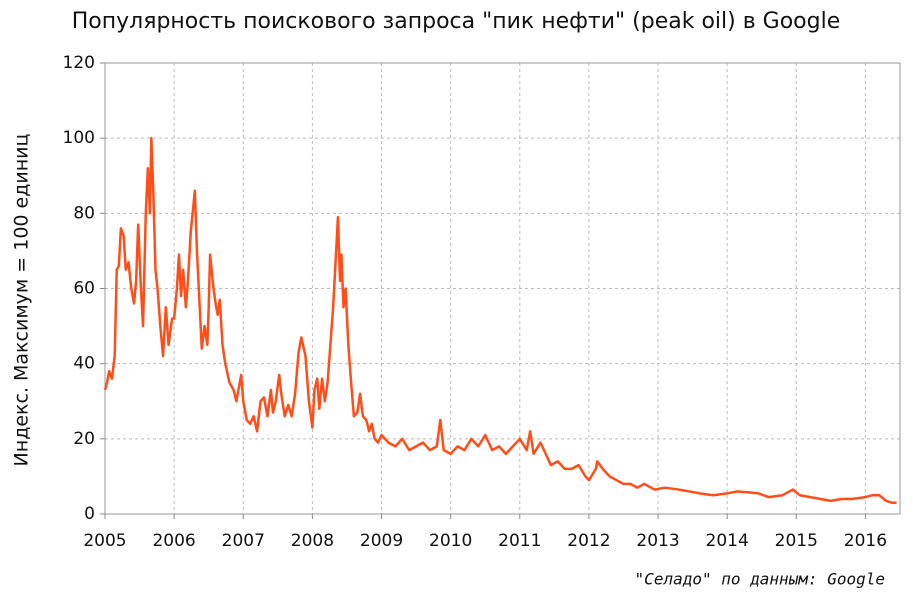 This screenshot has width=913, height=602. Describe the element at coordinates (84, 289) in the screenshot. I see `y-tick-label: 60` at that location.